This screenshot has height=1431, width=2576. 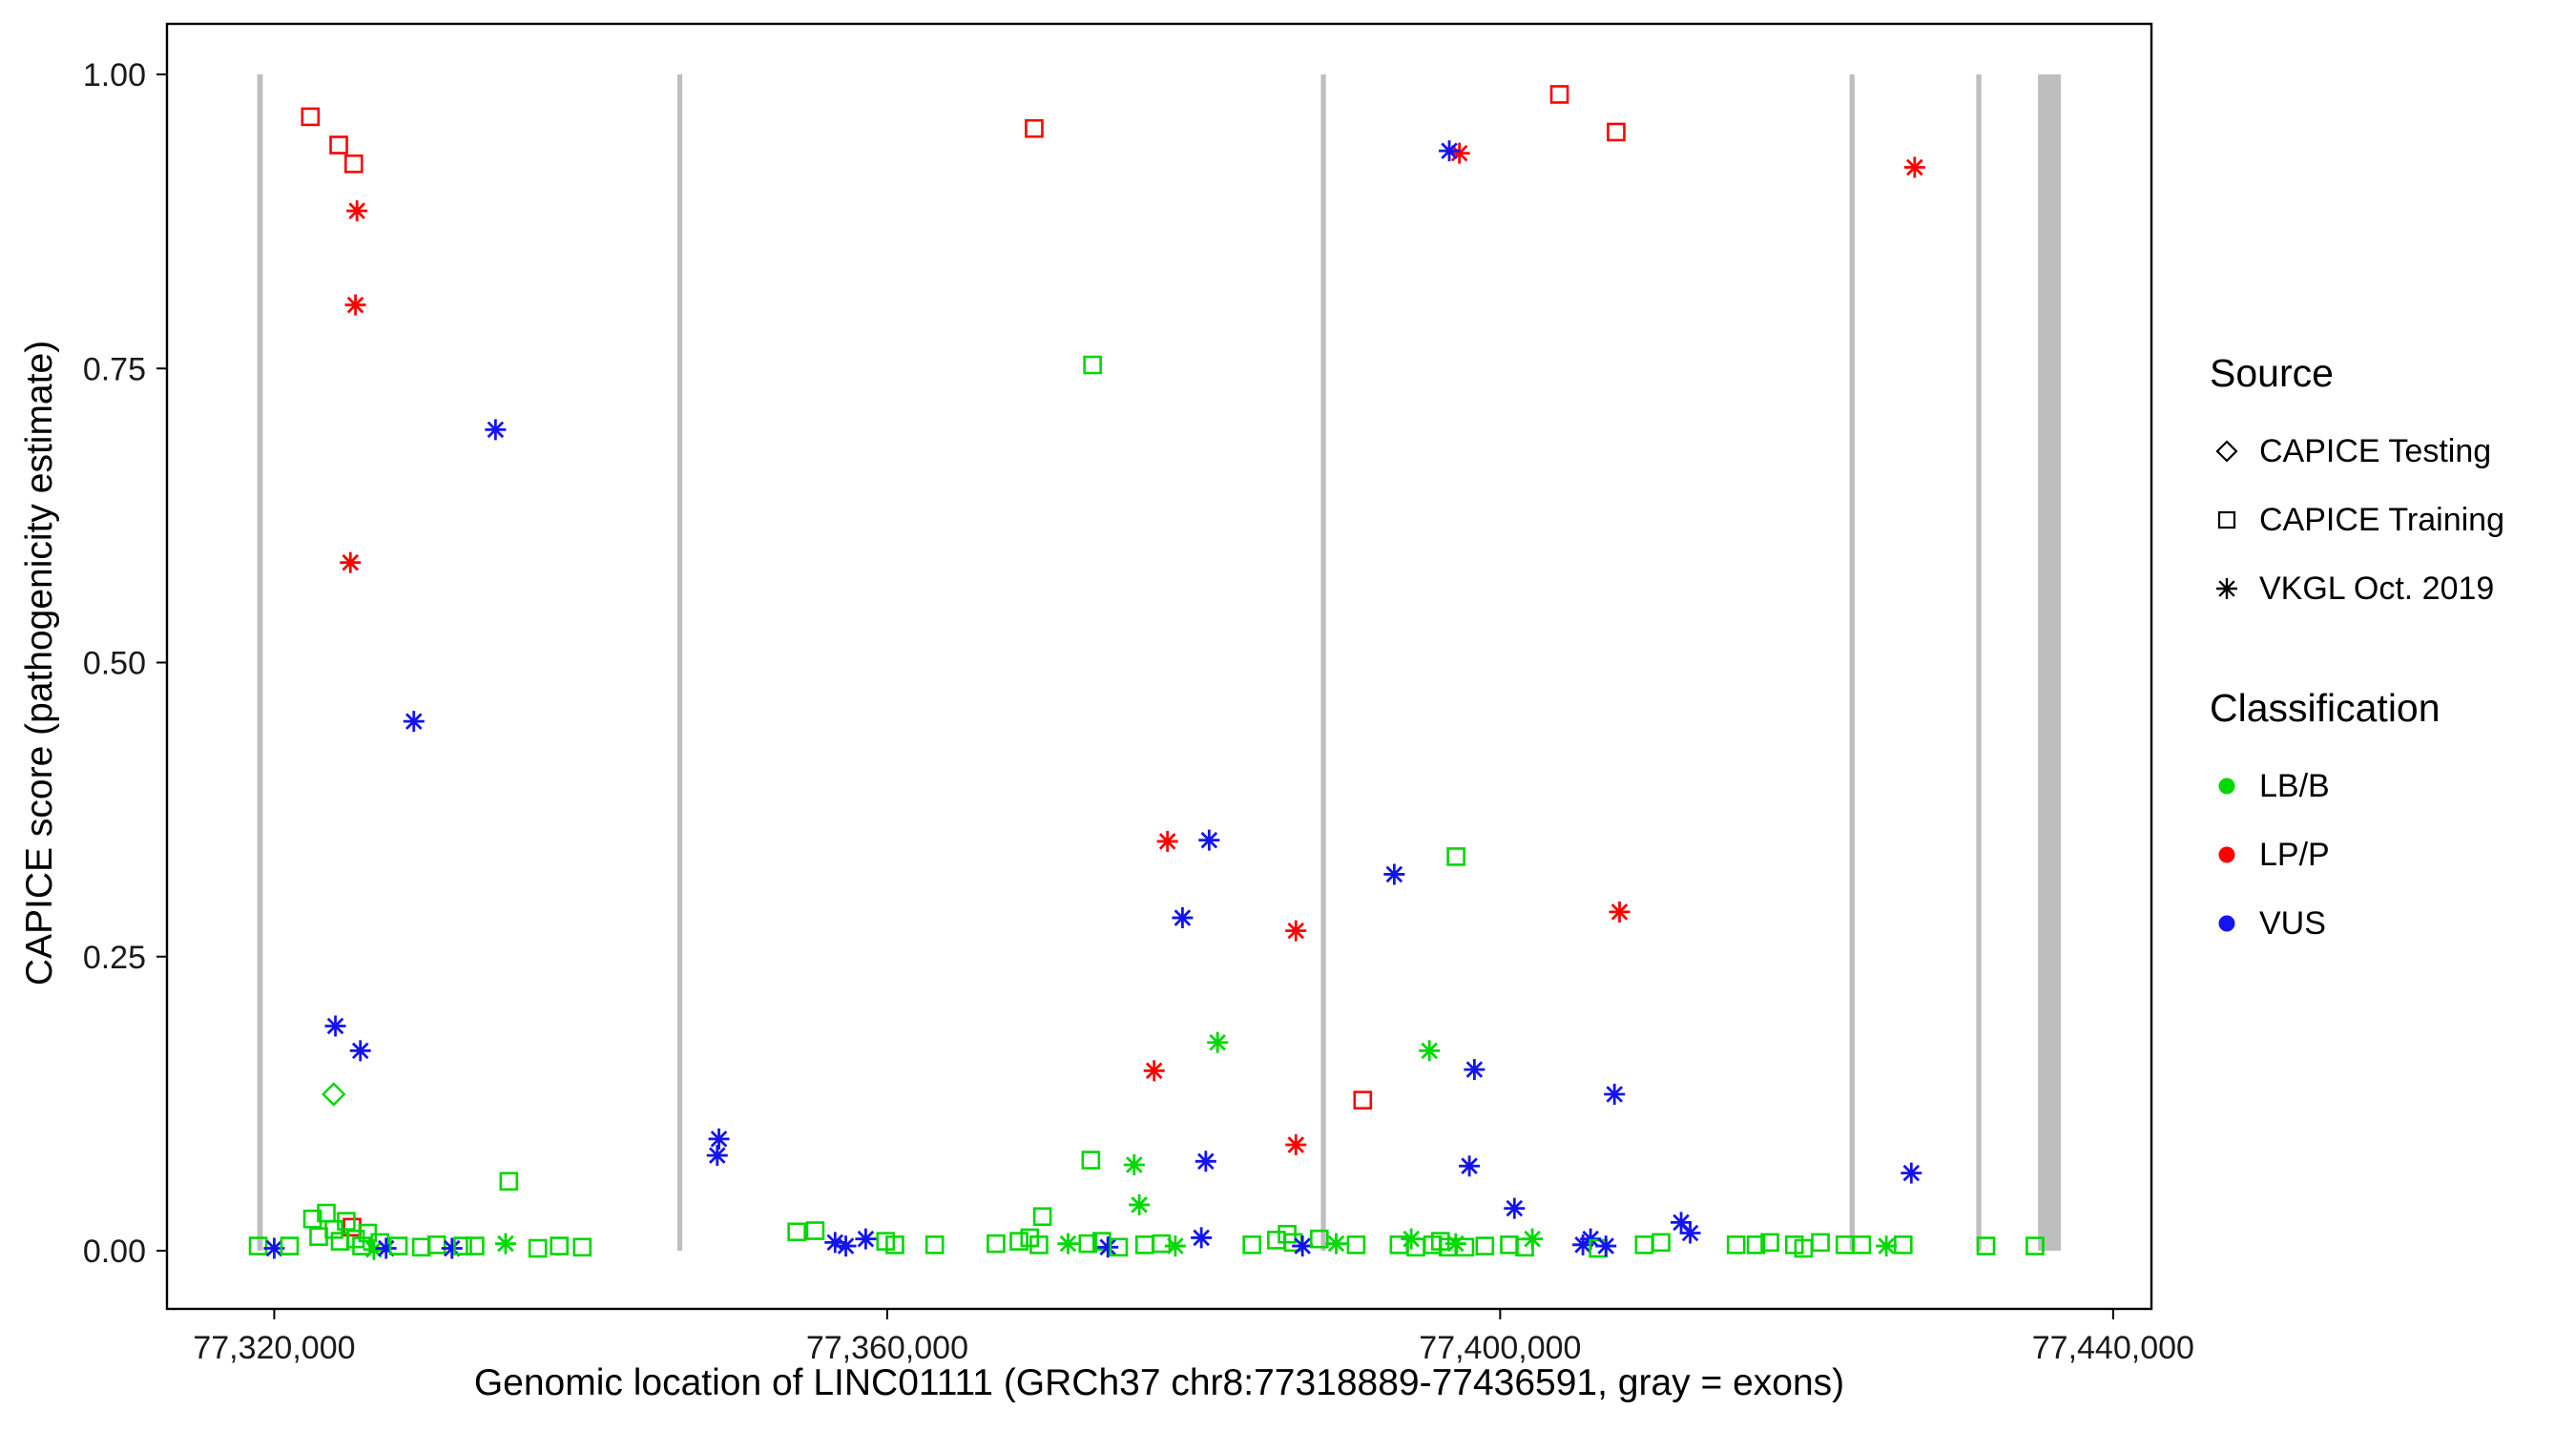 What do you see at coordinates (2294, 785) in the screenshot?
I see `legend-item-label: LB/B` at bounding box center [2294, 785].